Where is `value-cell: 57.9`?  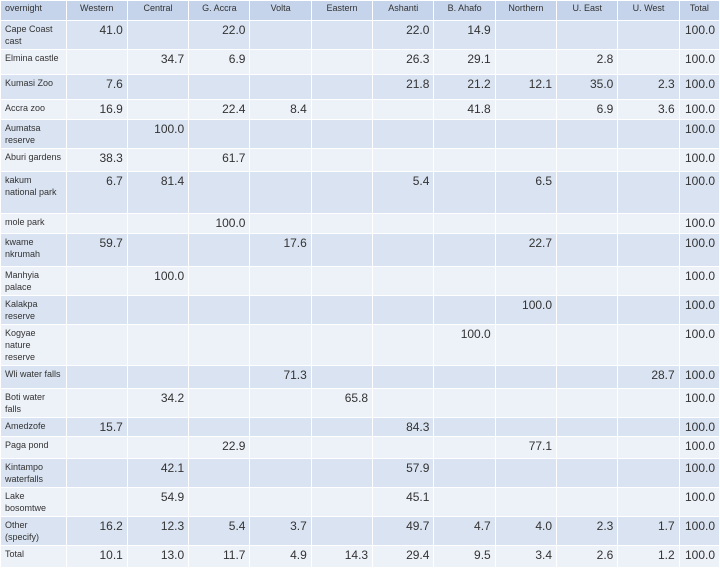
value-cell: 57.9 is located at coordinates (403, 473).